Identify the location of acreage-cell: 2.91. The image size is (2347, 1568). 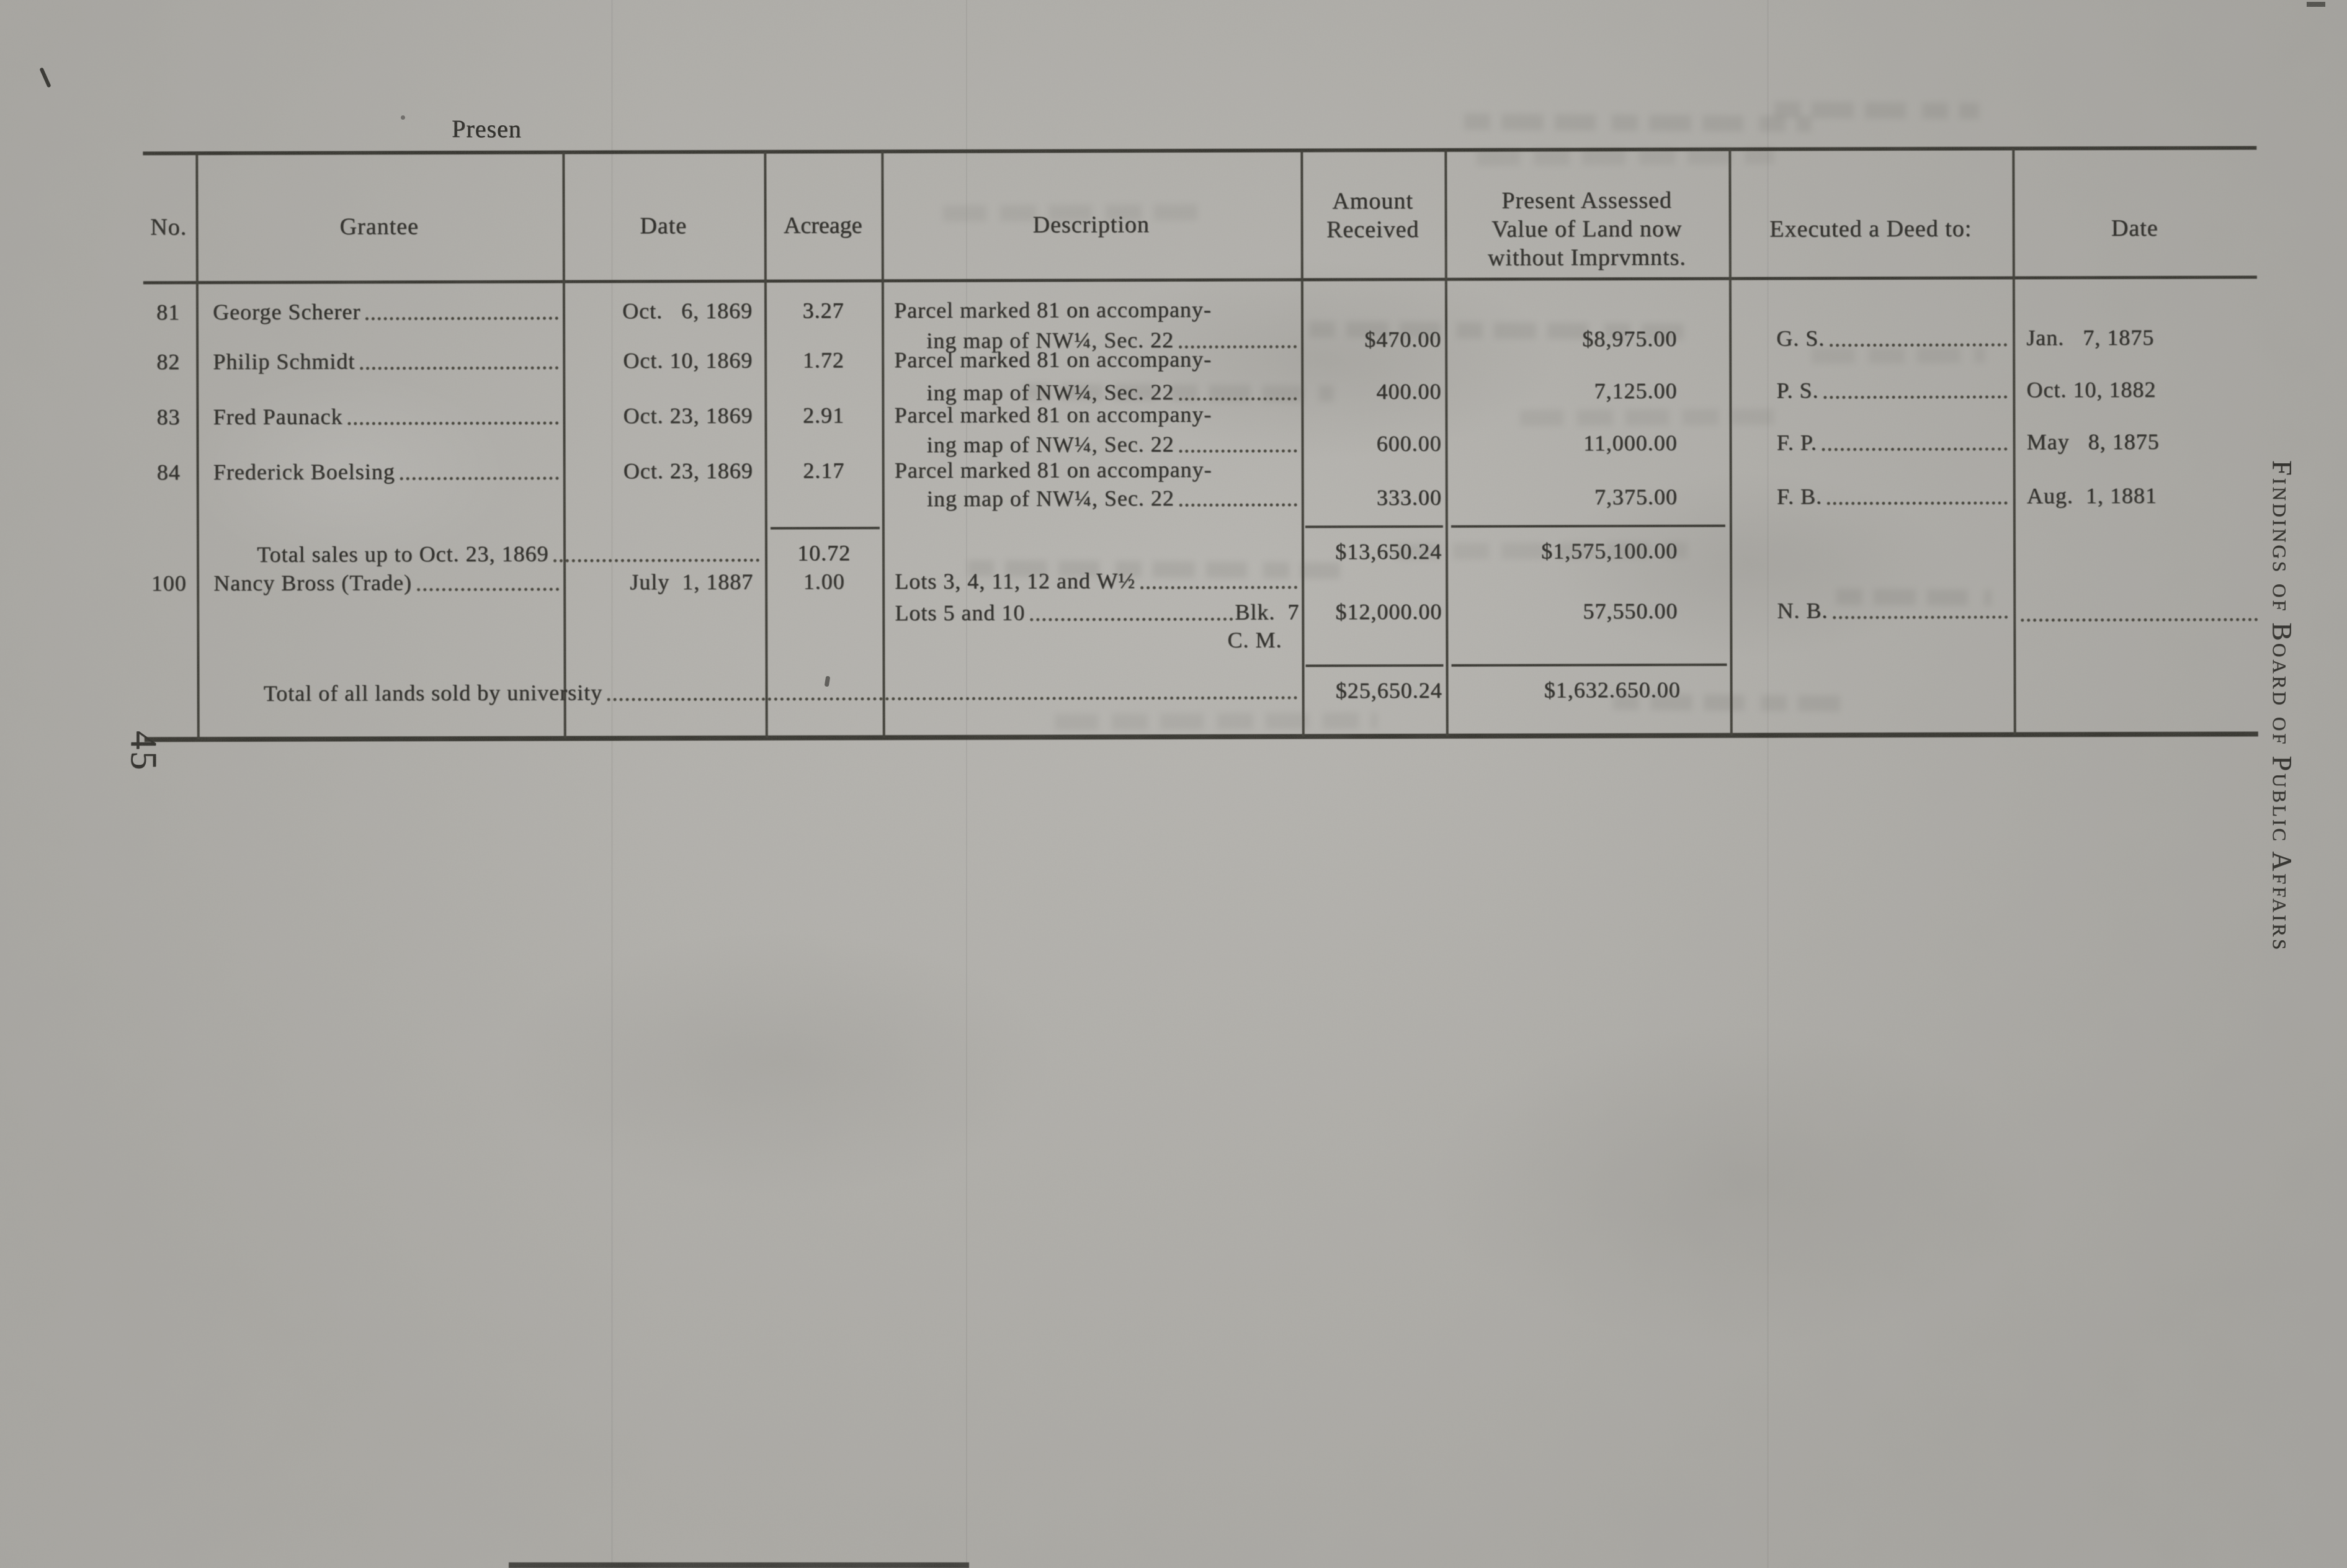
(823, 415).